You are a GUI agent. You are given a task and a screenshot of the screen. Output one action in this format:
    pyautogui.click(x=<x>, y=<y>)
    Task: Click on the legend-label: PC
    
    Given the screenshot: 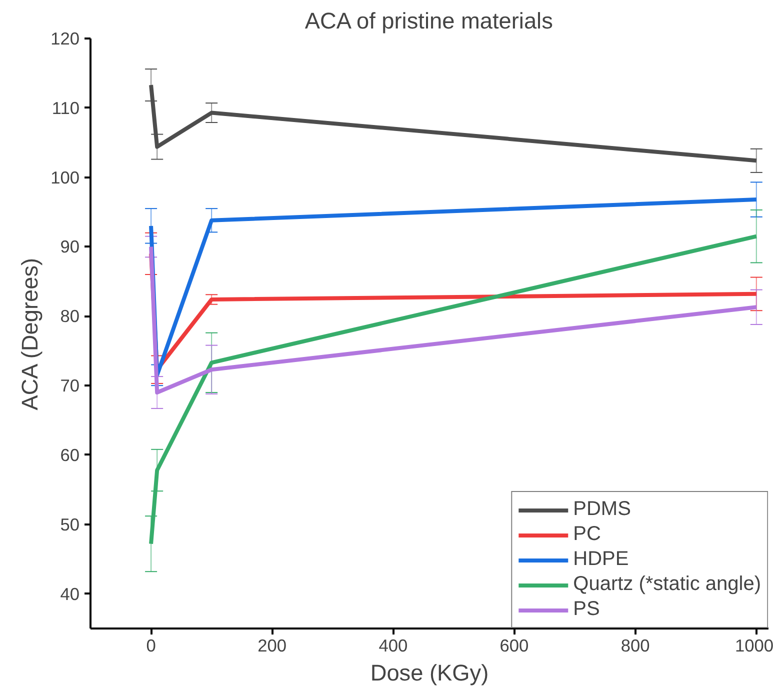 What is the action you would take?
    pyautogui.click(x=587, y=534)
    